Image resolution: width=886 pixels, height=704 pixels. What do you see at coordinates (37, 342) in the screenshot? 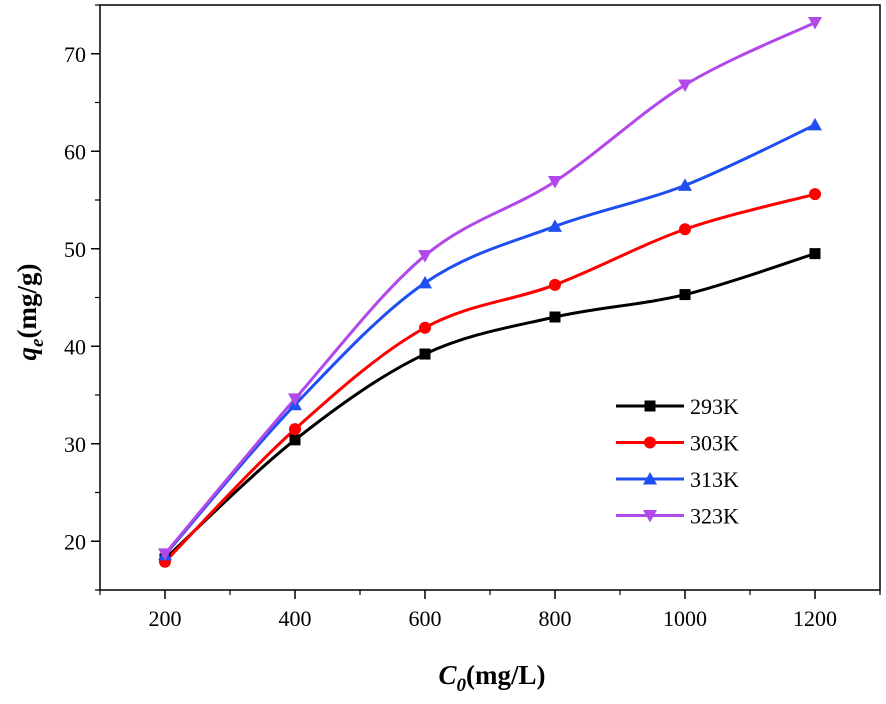
I see `y-axis-title-sub: e` at bounding box center [37, 342].